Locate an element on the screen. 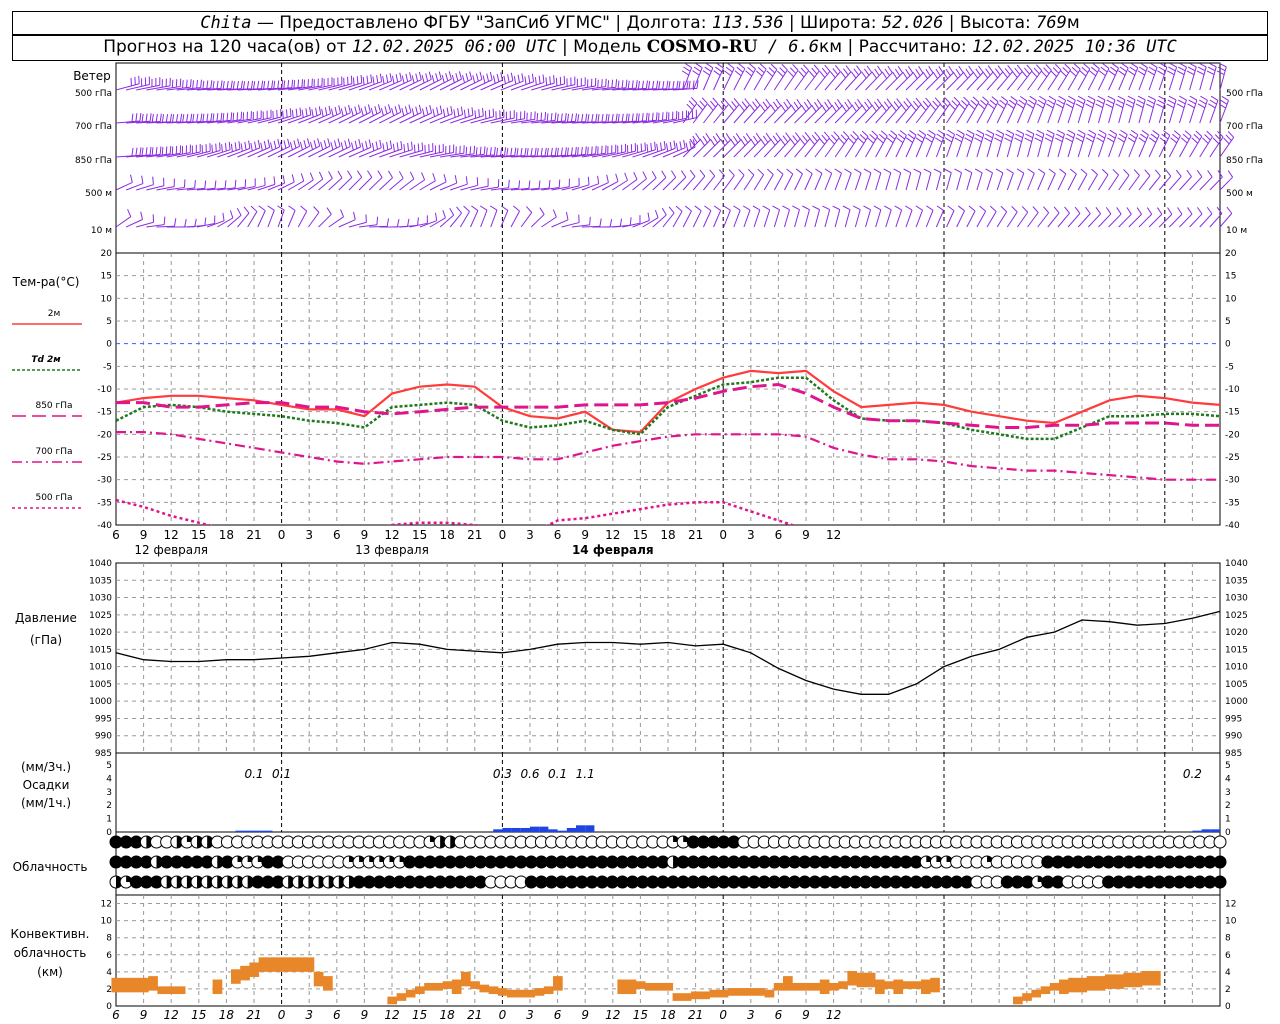 Image resolution: width=1280 pixels, height=1024 pixels. temp-series-line is located at coordinates (668, 405).